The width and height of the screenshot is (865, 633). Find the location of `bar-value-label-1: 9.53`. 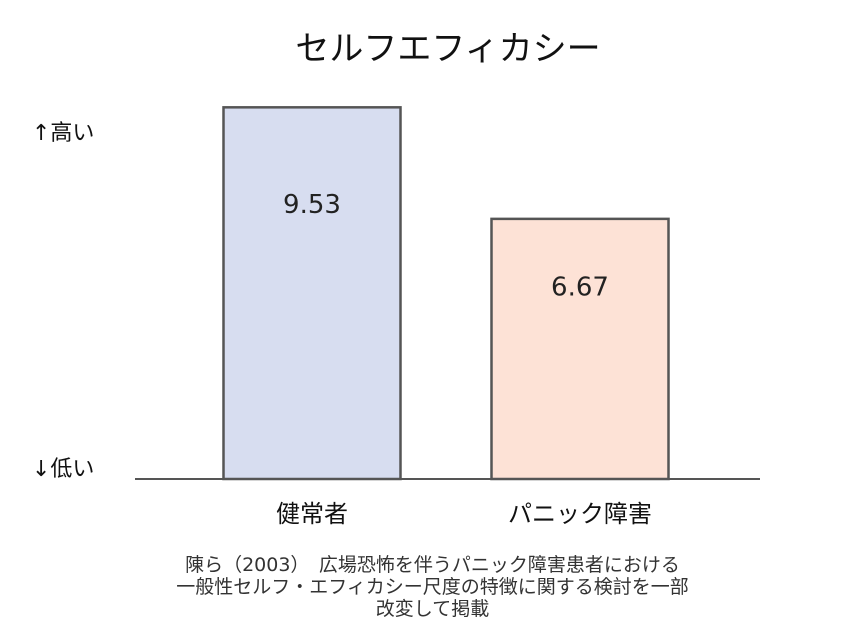

bar-value-label-1: 9.53 is located at coordinates (312, 205).